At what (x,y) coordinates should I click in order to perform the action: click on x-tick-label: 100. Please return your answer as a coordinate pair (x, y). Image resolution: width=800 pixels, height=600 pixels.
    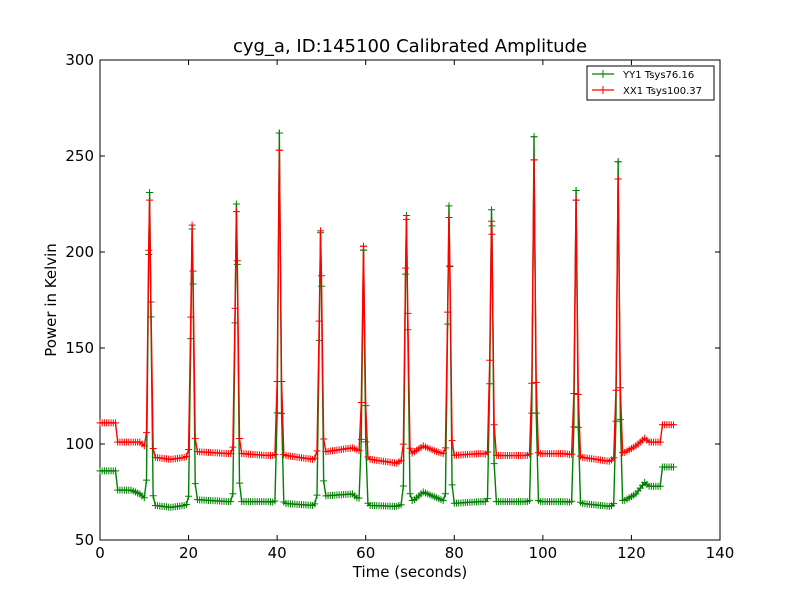
    Looking at the image, I should click on (543, 553).